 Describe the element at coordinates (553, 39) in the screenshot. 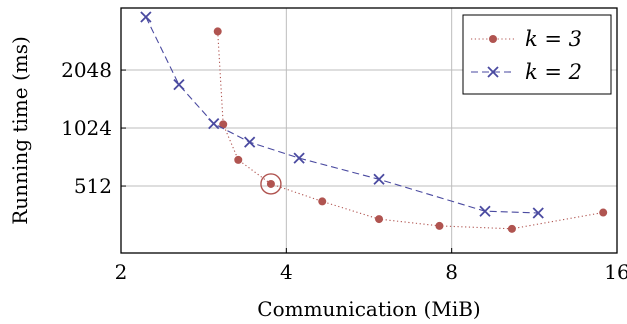

I see `legend-label-k3: k = 3` at that location.